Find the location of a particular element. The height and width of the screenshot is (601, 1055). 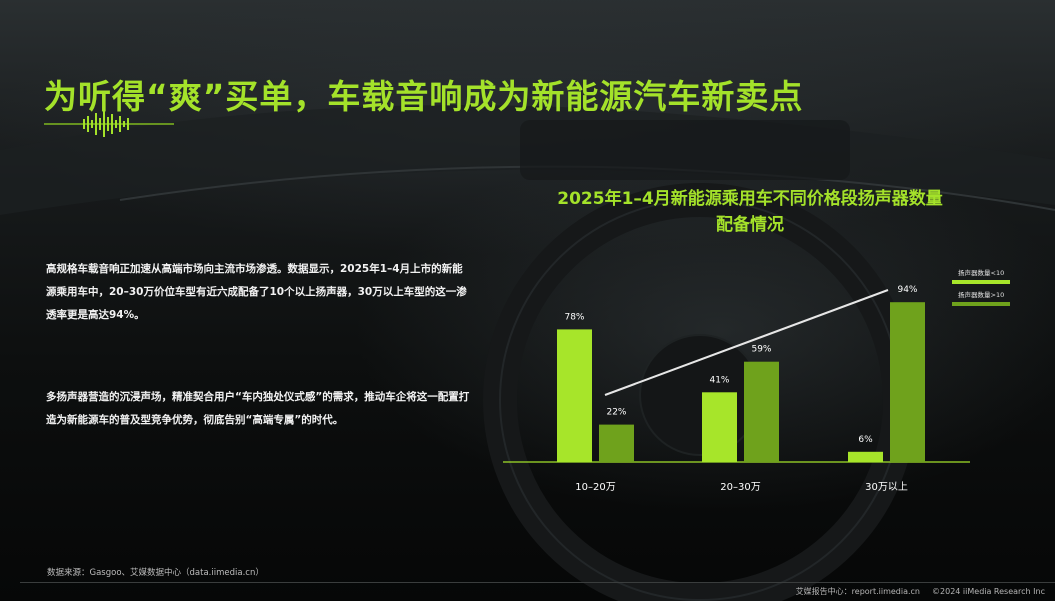

data-source: 数据来源：Gasgoo、艾媒数据中心（data.iimedia.cn） is located at coordinates (155, 573).